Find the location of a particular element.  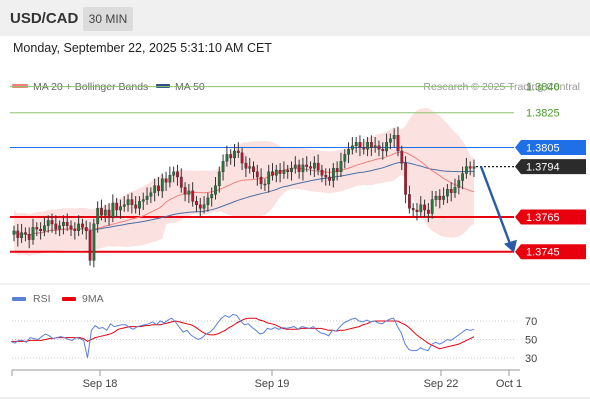

header-bar: USD/CAD 30 MIN is located at coordinates (295, 18).